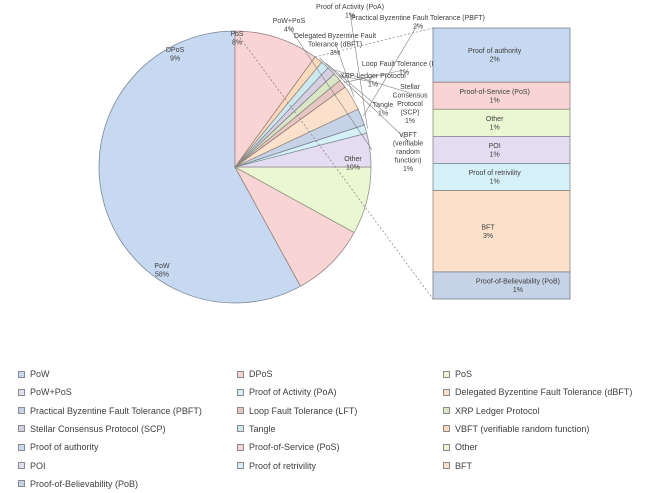  What do you see at coordinates (237, 39) in the screenshot?
I see `pie-label-2: PoS 8%` at bounding box center [237, 39].